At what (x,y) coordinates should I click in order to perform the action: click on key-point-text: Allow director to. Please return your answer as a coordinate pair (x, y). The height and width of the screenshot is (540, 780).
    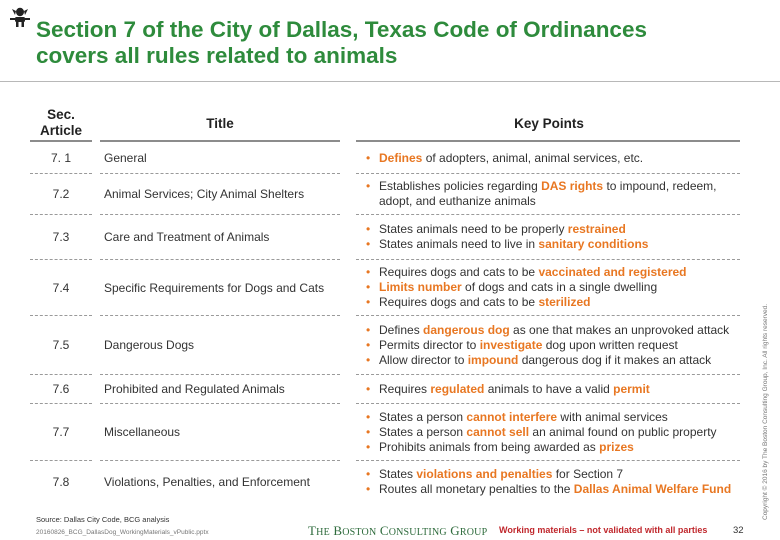
    Looking at the image, I should click on (423, 359).